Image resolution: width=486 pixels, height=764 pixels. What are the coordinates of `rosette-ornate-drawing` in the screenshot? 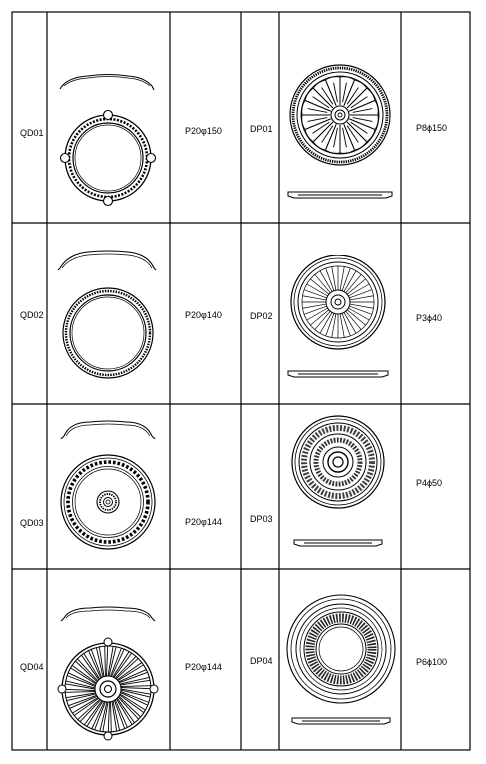 It's located at (338, 481).